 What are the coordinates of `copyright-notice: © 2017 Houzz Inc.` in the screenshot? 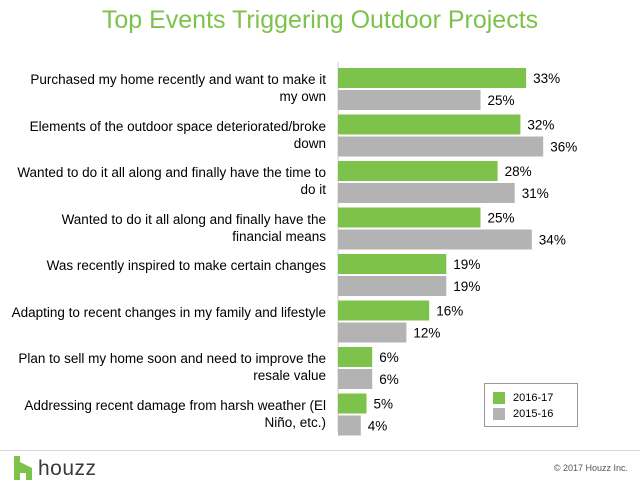 It's located at (590, 468).